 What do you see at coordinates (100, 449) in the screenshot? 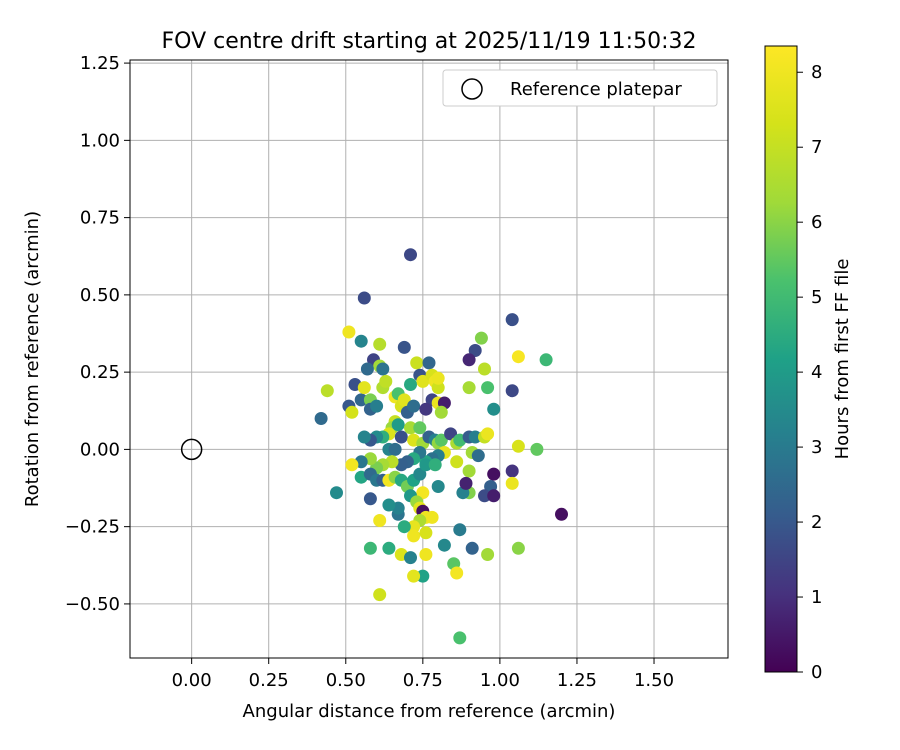
I see `y-tick-label: 0.00` at bounding box center [100, 449].